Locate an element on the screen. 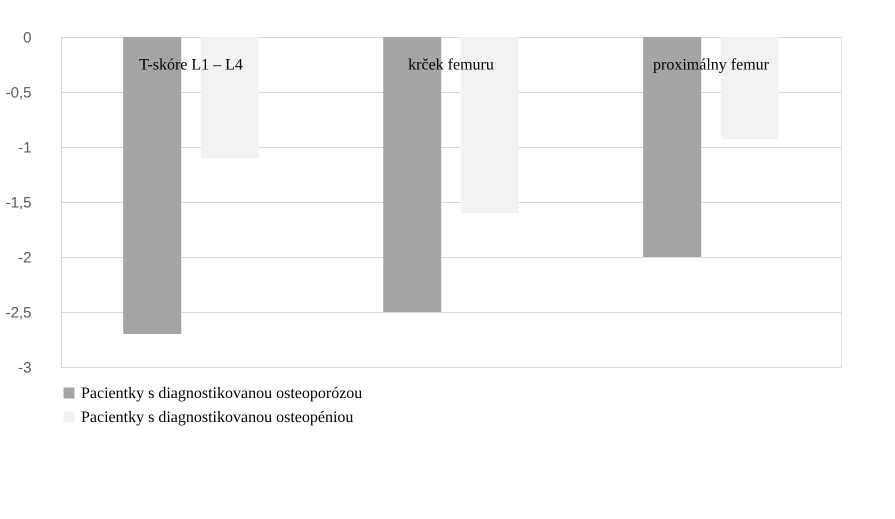  y-tick-label: -3 is located at coordinates (25, 368).